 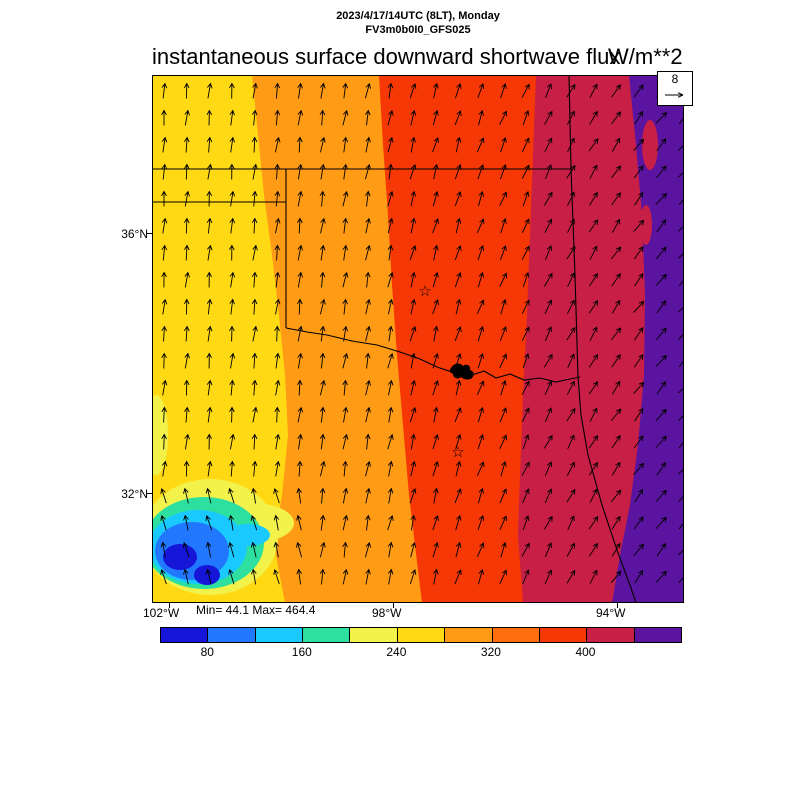 I want to click on colorbar-tick-label: 320, so click(x=490, y=652).